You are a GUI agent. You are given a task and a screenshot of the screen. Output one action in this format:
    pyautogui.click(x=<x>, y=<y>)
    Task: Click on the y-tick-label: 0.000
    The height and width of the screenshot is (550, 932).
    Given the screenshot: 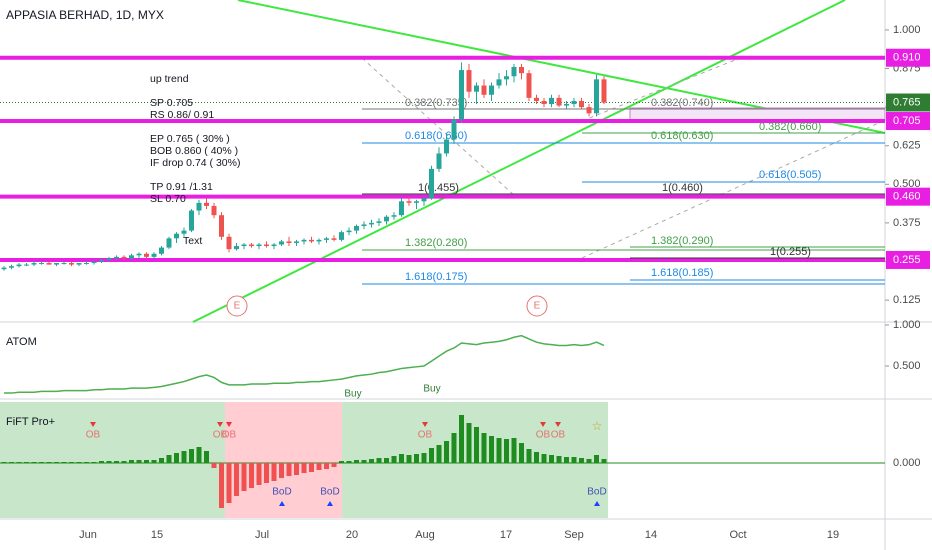 What is the action you would take?
    pyautogui.click(x=907, y=463)
    